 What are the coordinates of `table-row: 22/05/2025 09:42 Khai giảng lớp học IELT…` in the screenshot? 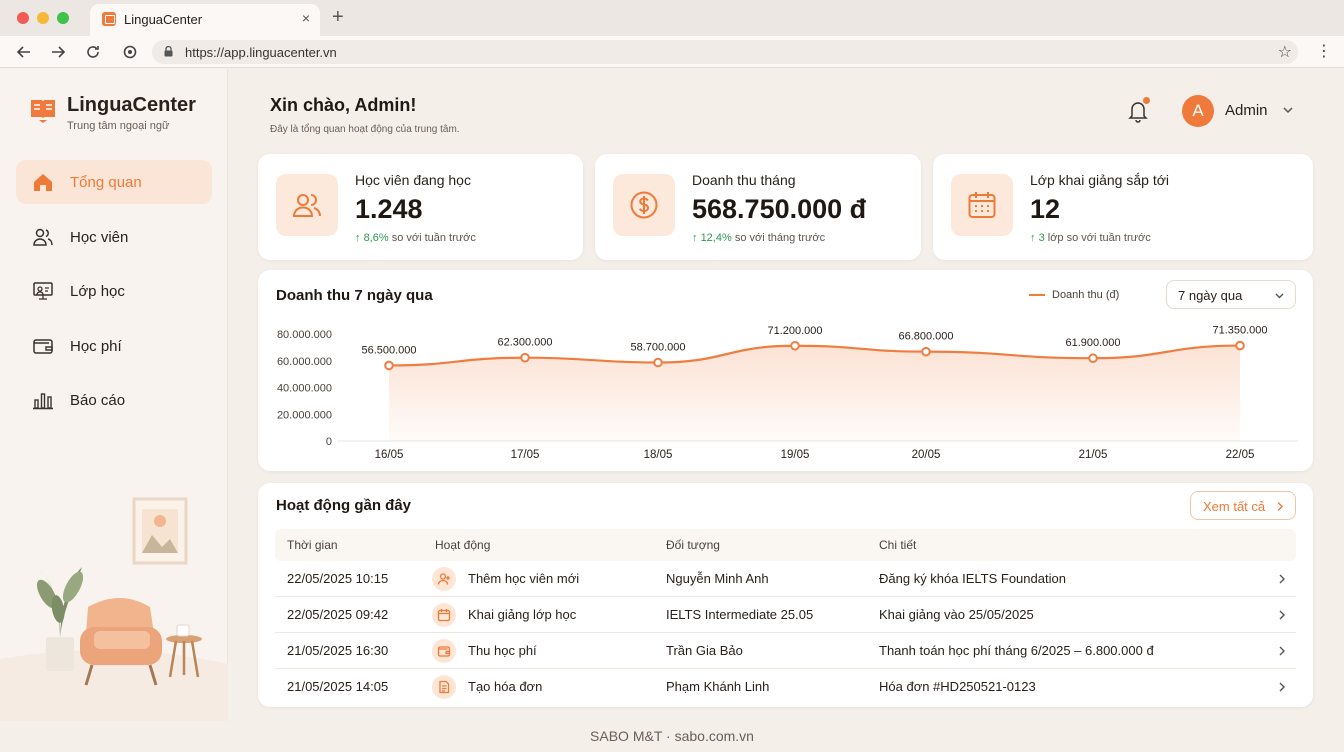 It's located at (785, 615).